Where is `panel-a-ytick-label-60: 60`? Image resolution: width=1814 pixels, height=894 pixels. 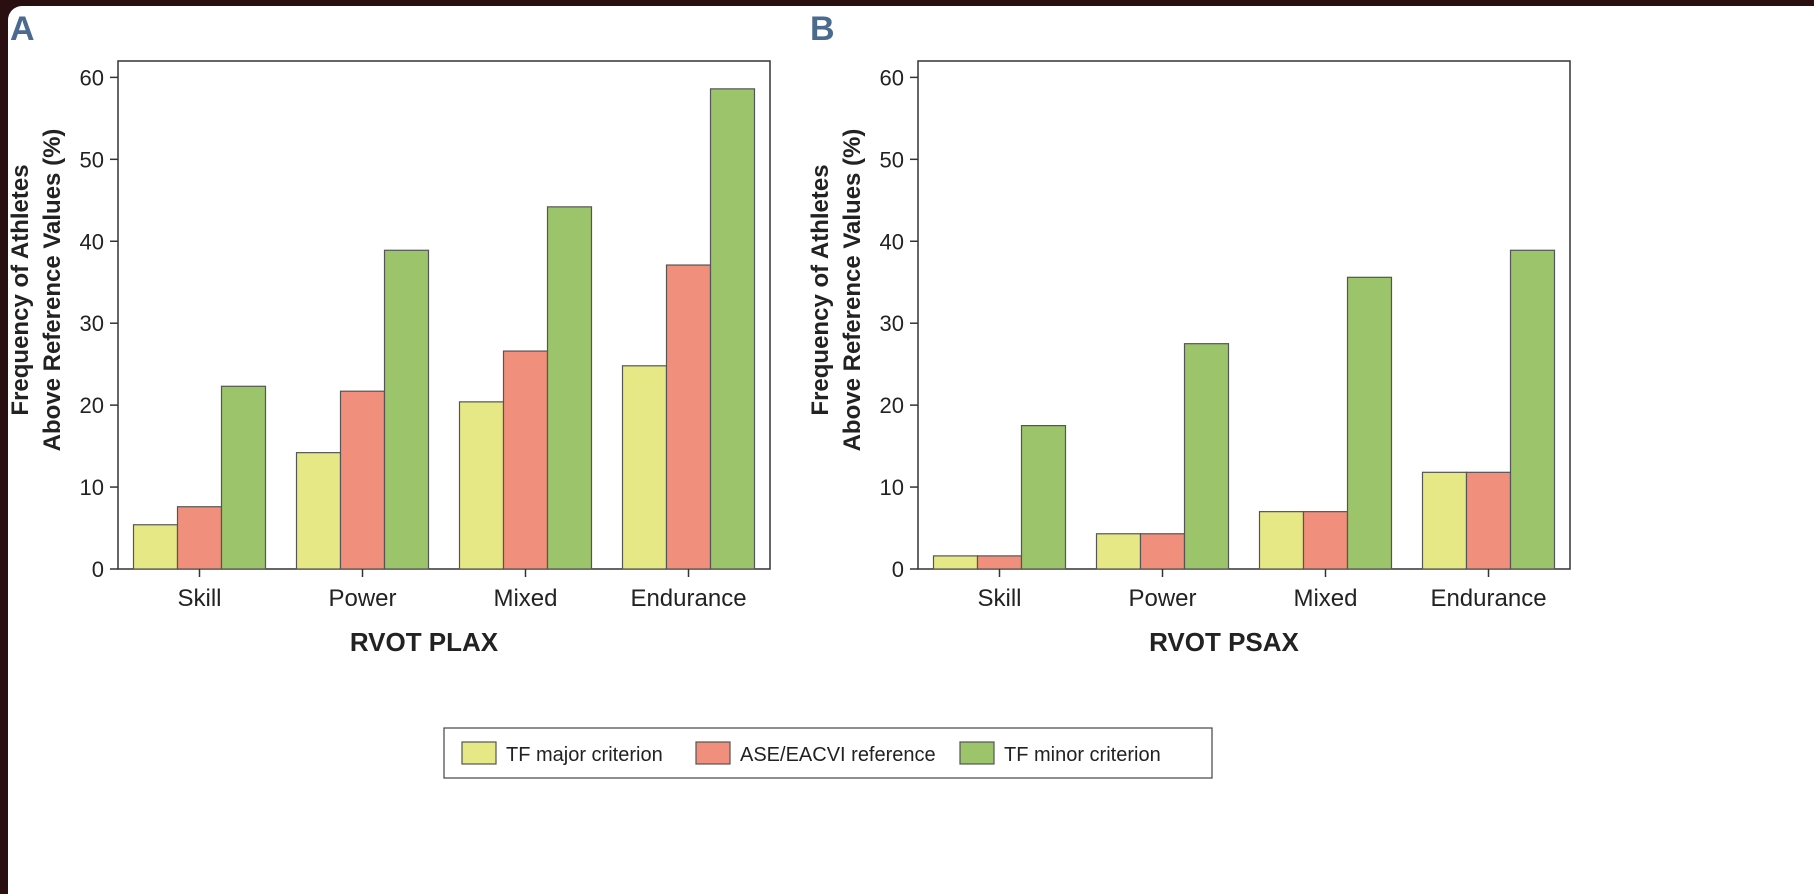
panel-a-ytick-label-60: 60 is located at coordinates (92, 77).